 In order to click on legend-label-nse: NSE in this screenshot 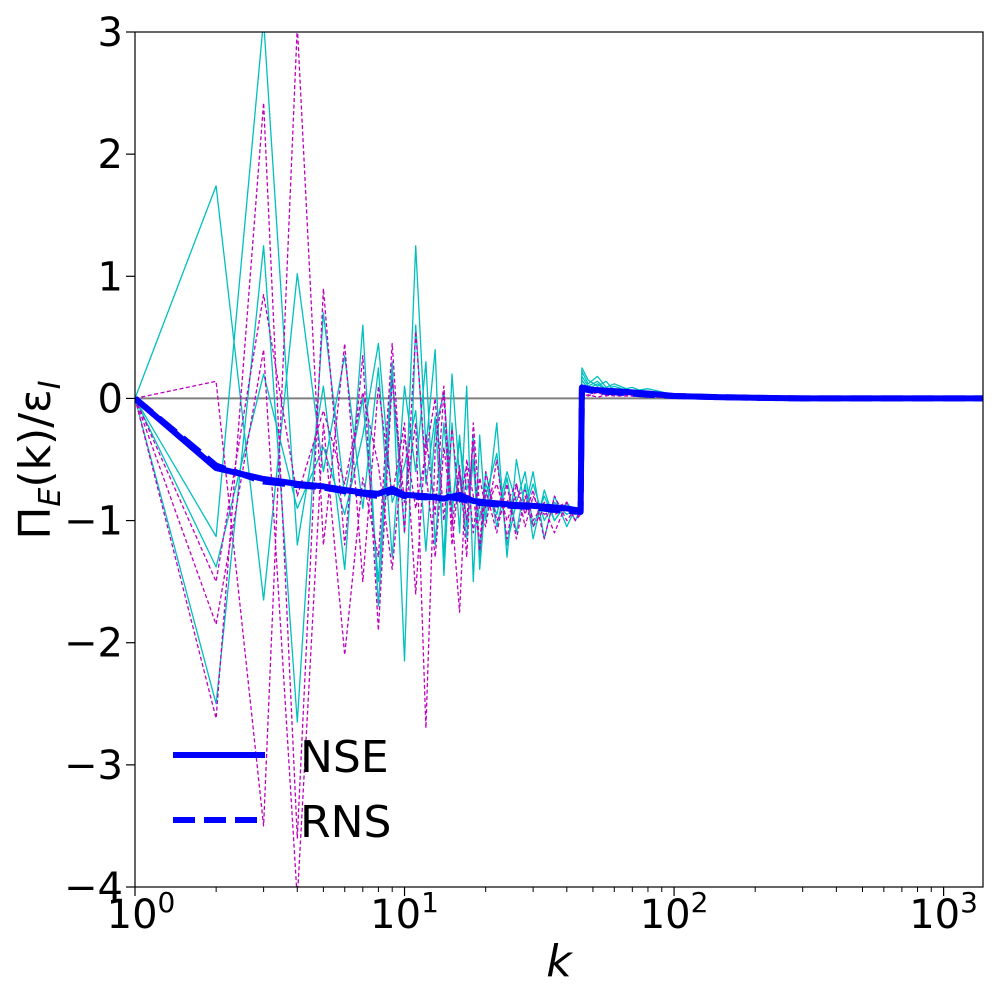, I will do `click(344, 757)`.